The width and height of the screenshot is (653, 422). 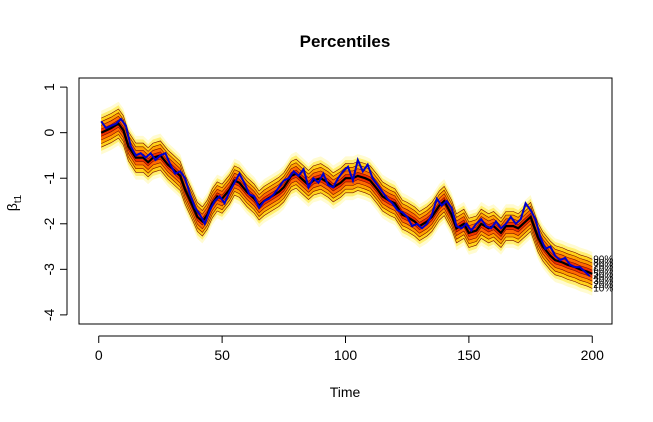 What do you see at coordinates (346, 355) in the screenshot?
I see `x-tick-label: 100` at bounding box center [346, 355].